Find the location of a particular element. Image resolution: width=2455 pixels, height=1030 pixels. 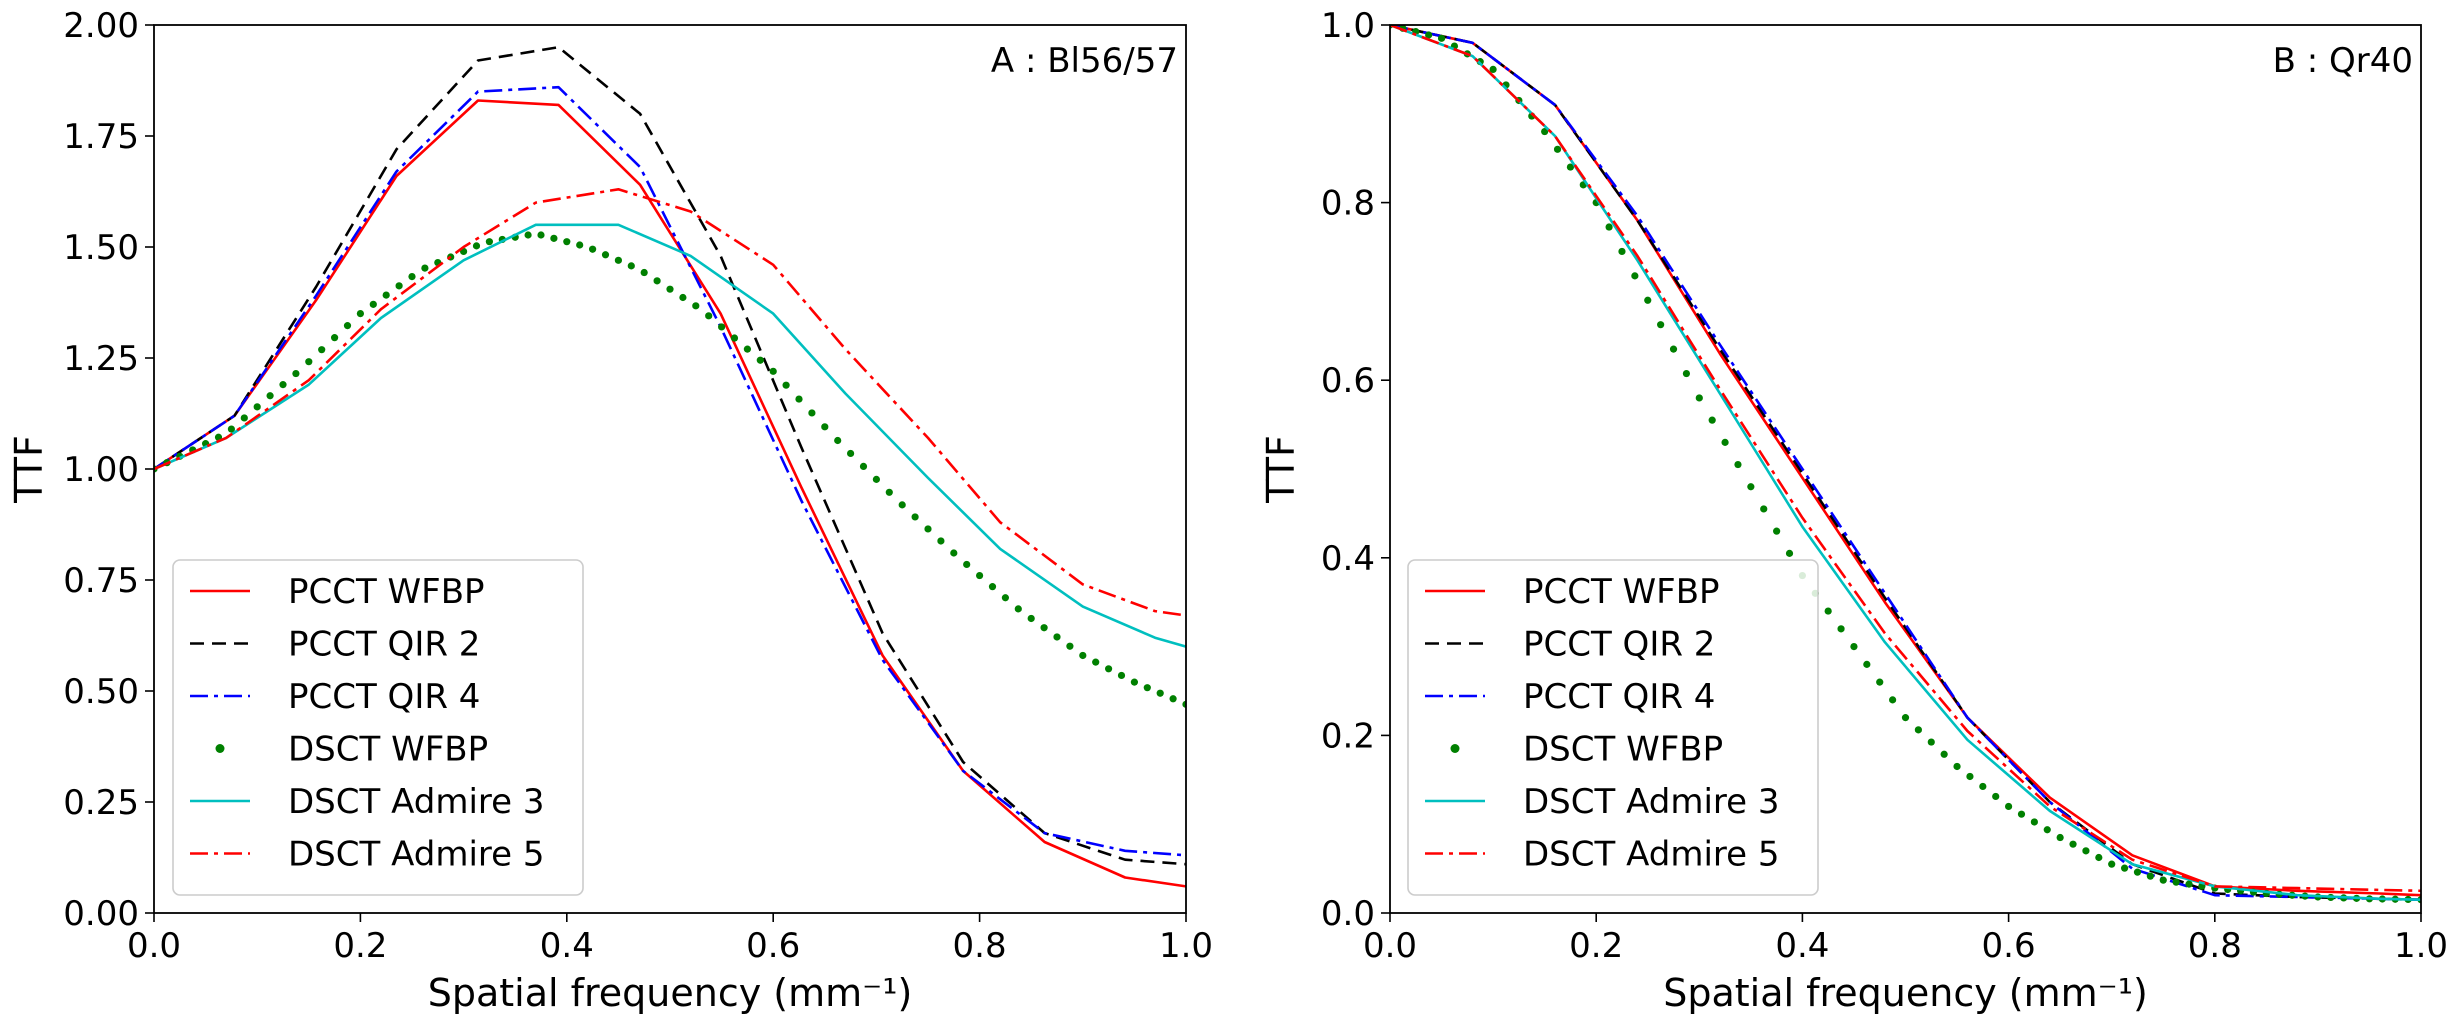

y-tick-label: 0.2 is located at coordinates (1348, 736).